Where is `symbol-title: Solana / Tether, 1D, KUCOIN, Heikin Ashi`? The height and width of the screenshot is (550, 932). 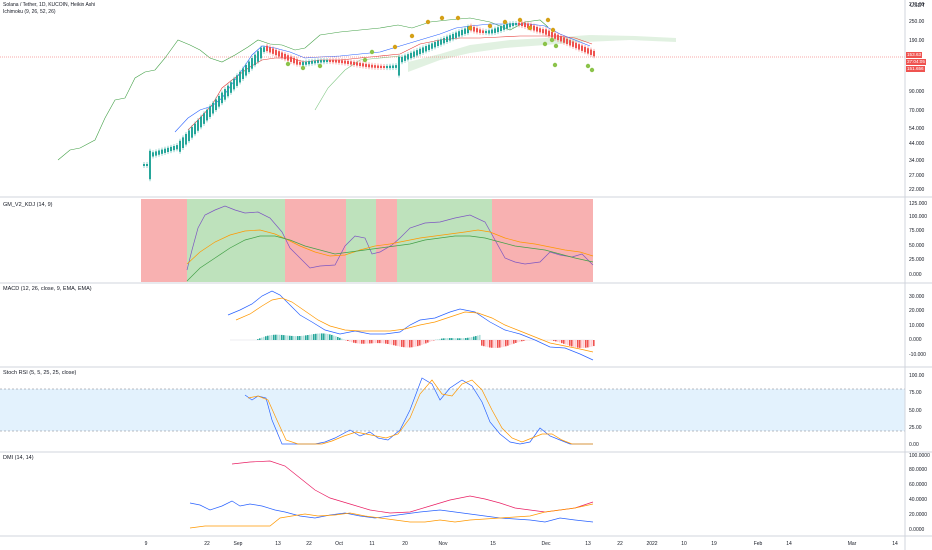 symbol-title: Solana / Tether, 1D, KUCOIN, Heikin Ashi is located at coordinates (49, 5).